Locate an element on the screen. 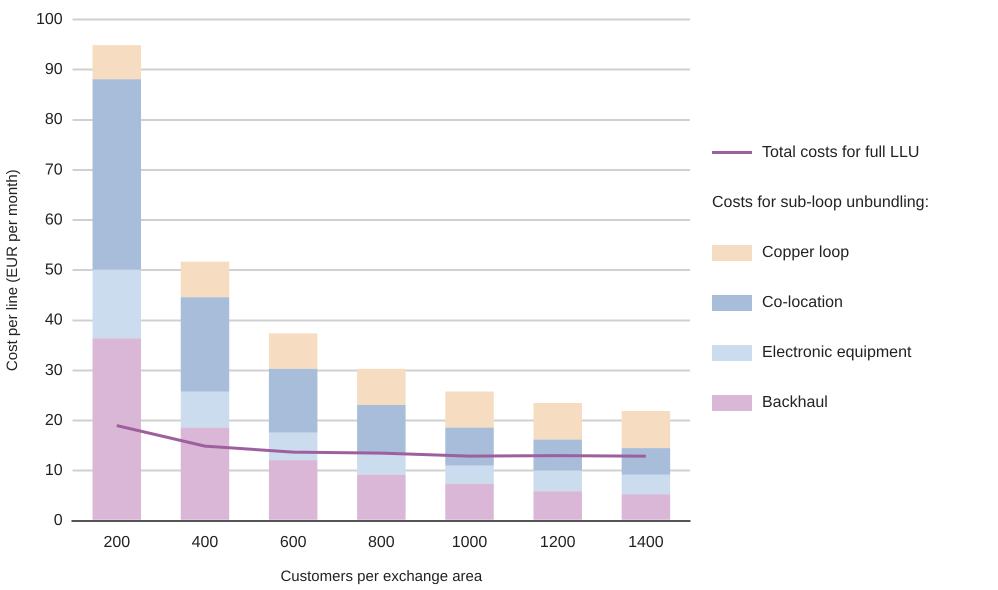 Image resolution: width=998 pixels, height=590 pixels. legend-label: Copper loop is located at coordinates (806, 253).